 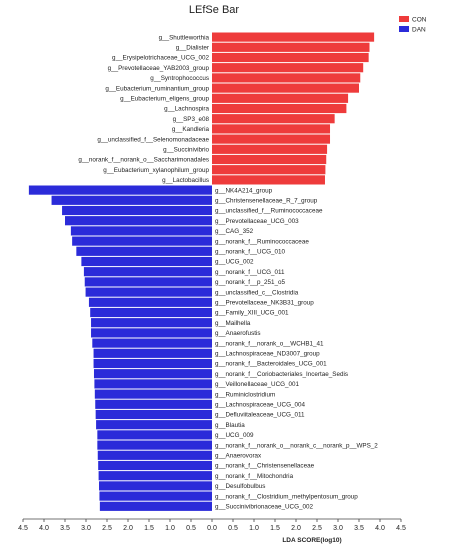 What do you see at coordinates (234, 435) in the screenshot?
I see `category-label-dan-24: g__UCG_009` at bounding box center [234, 435].